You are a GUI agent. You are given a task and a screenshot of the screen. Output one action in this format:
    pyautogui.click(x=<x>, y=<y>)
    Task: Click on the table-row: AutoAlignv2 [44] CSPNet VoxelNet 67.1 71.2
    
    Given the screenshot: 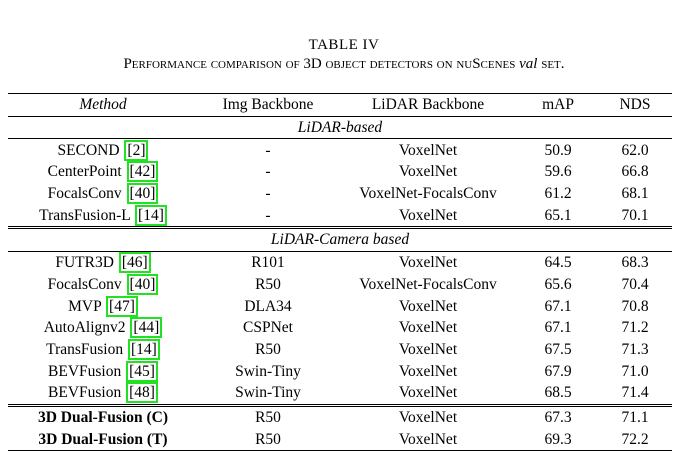 What is the action you would take?
    pyautogui.click(x=340, y=328)
    